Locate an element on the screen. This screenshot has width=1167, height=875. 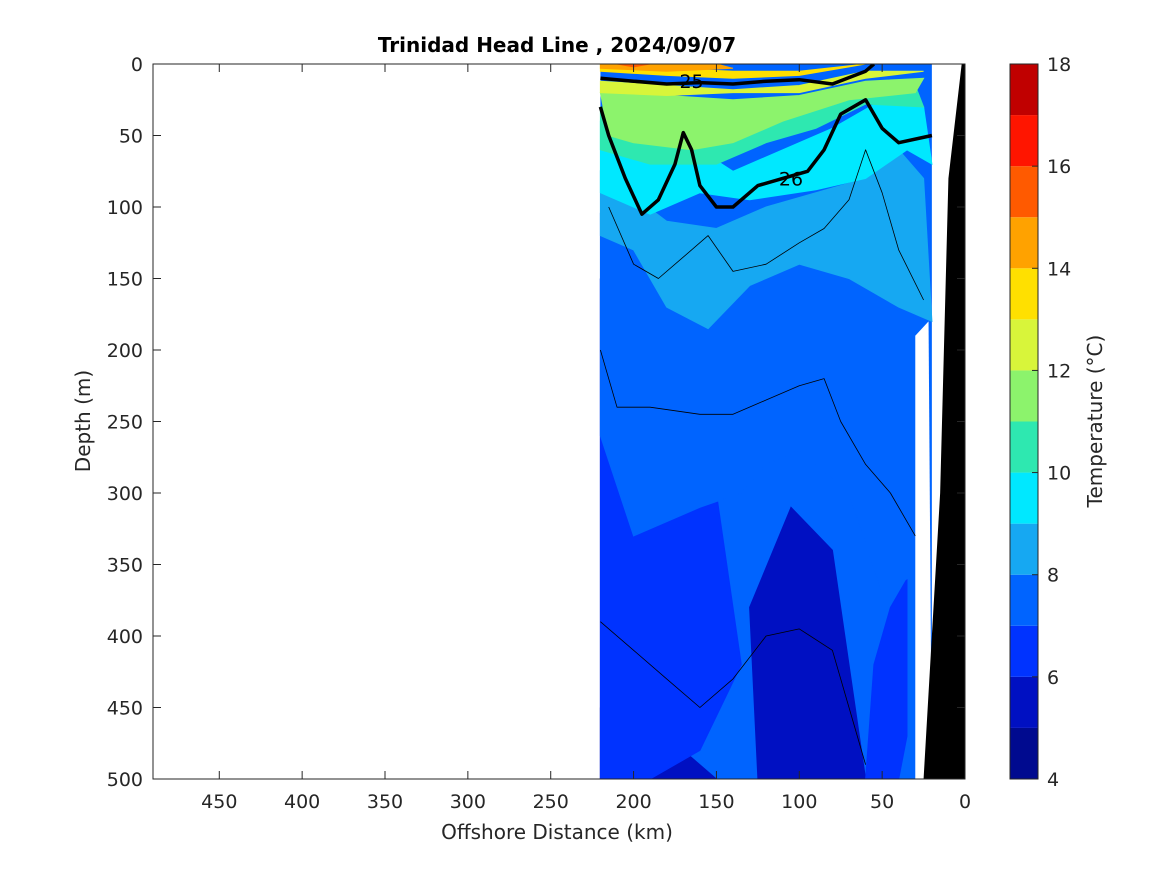
y-tick-label: 300 is located at coordinates (125, 494).